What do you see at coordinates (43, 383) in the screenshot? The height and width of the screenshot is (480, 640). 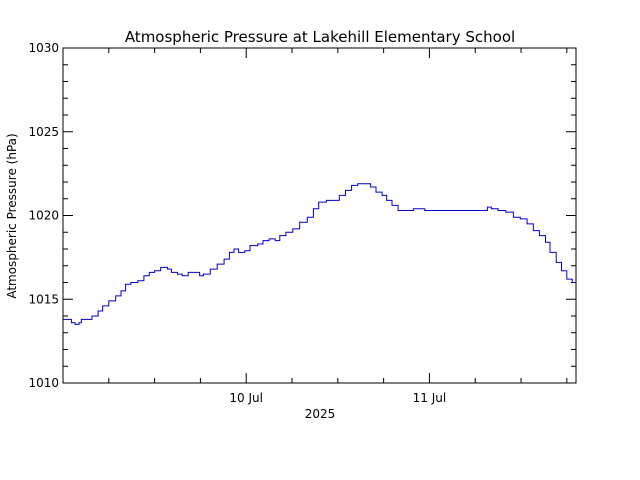 I see `y-tick-label: 1010` at bounding box center [43, 383].